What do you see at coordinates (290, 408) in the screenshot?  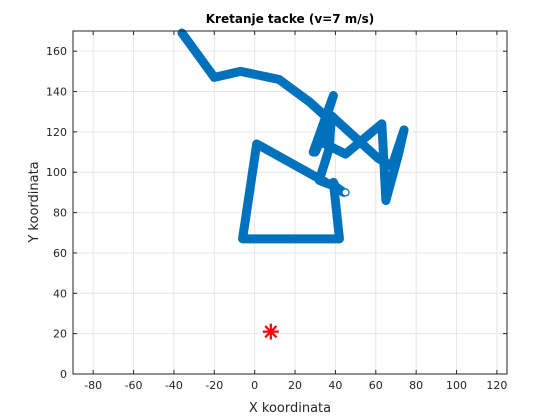 I see `x-axis-label: X koordinata` at bounding box center [290, 408].